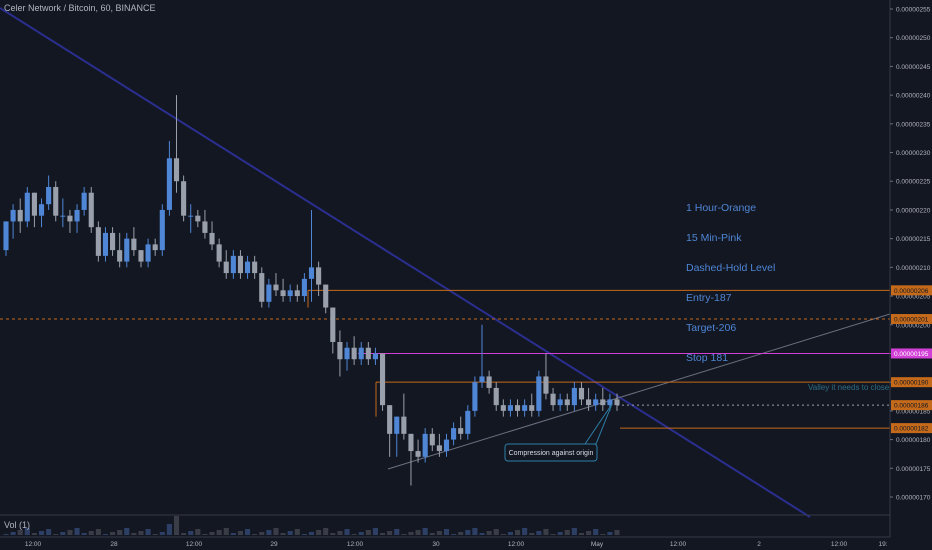  I want to click on y-tick-label: 0.00000225, so click(913, 182).